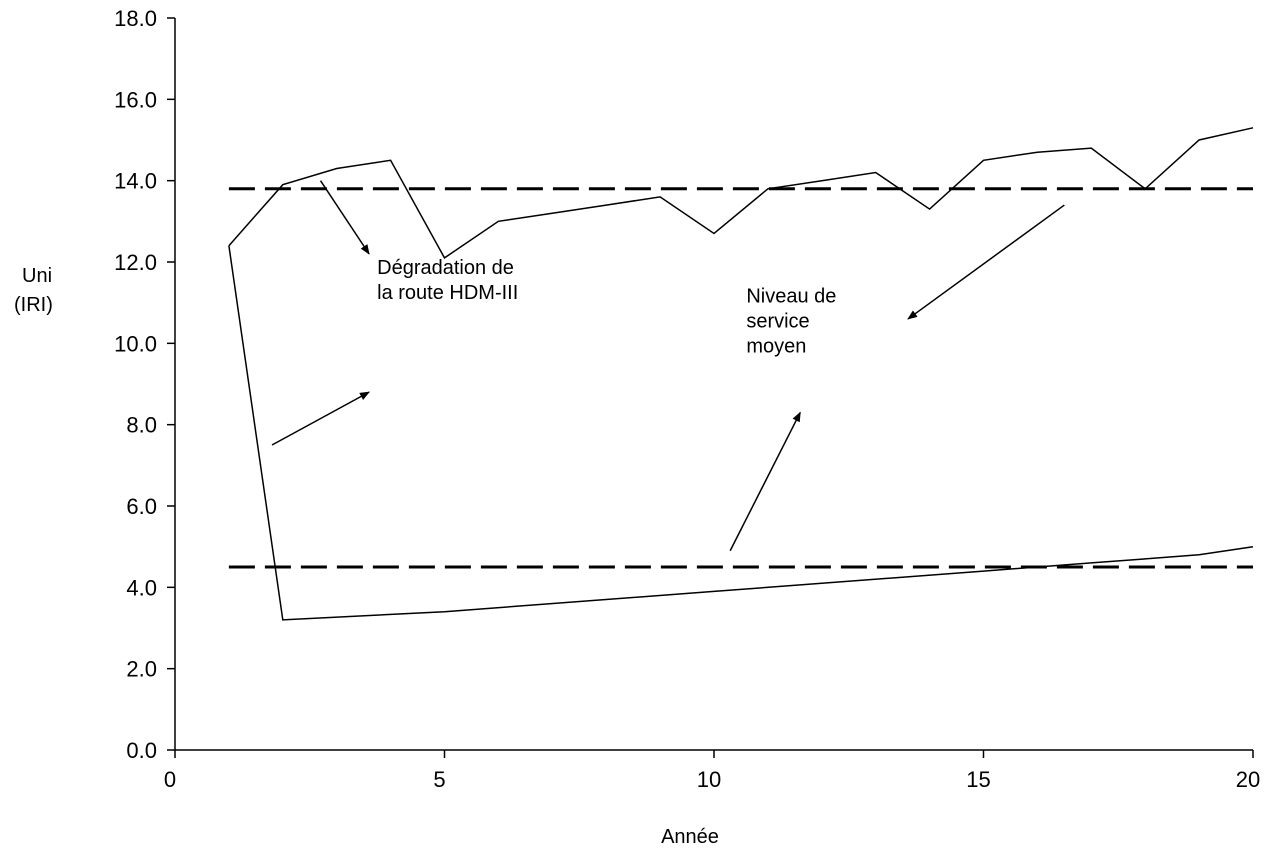  I want to click on annotation-line: Niveau de, so click(791, 297).